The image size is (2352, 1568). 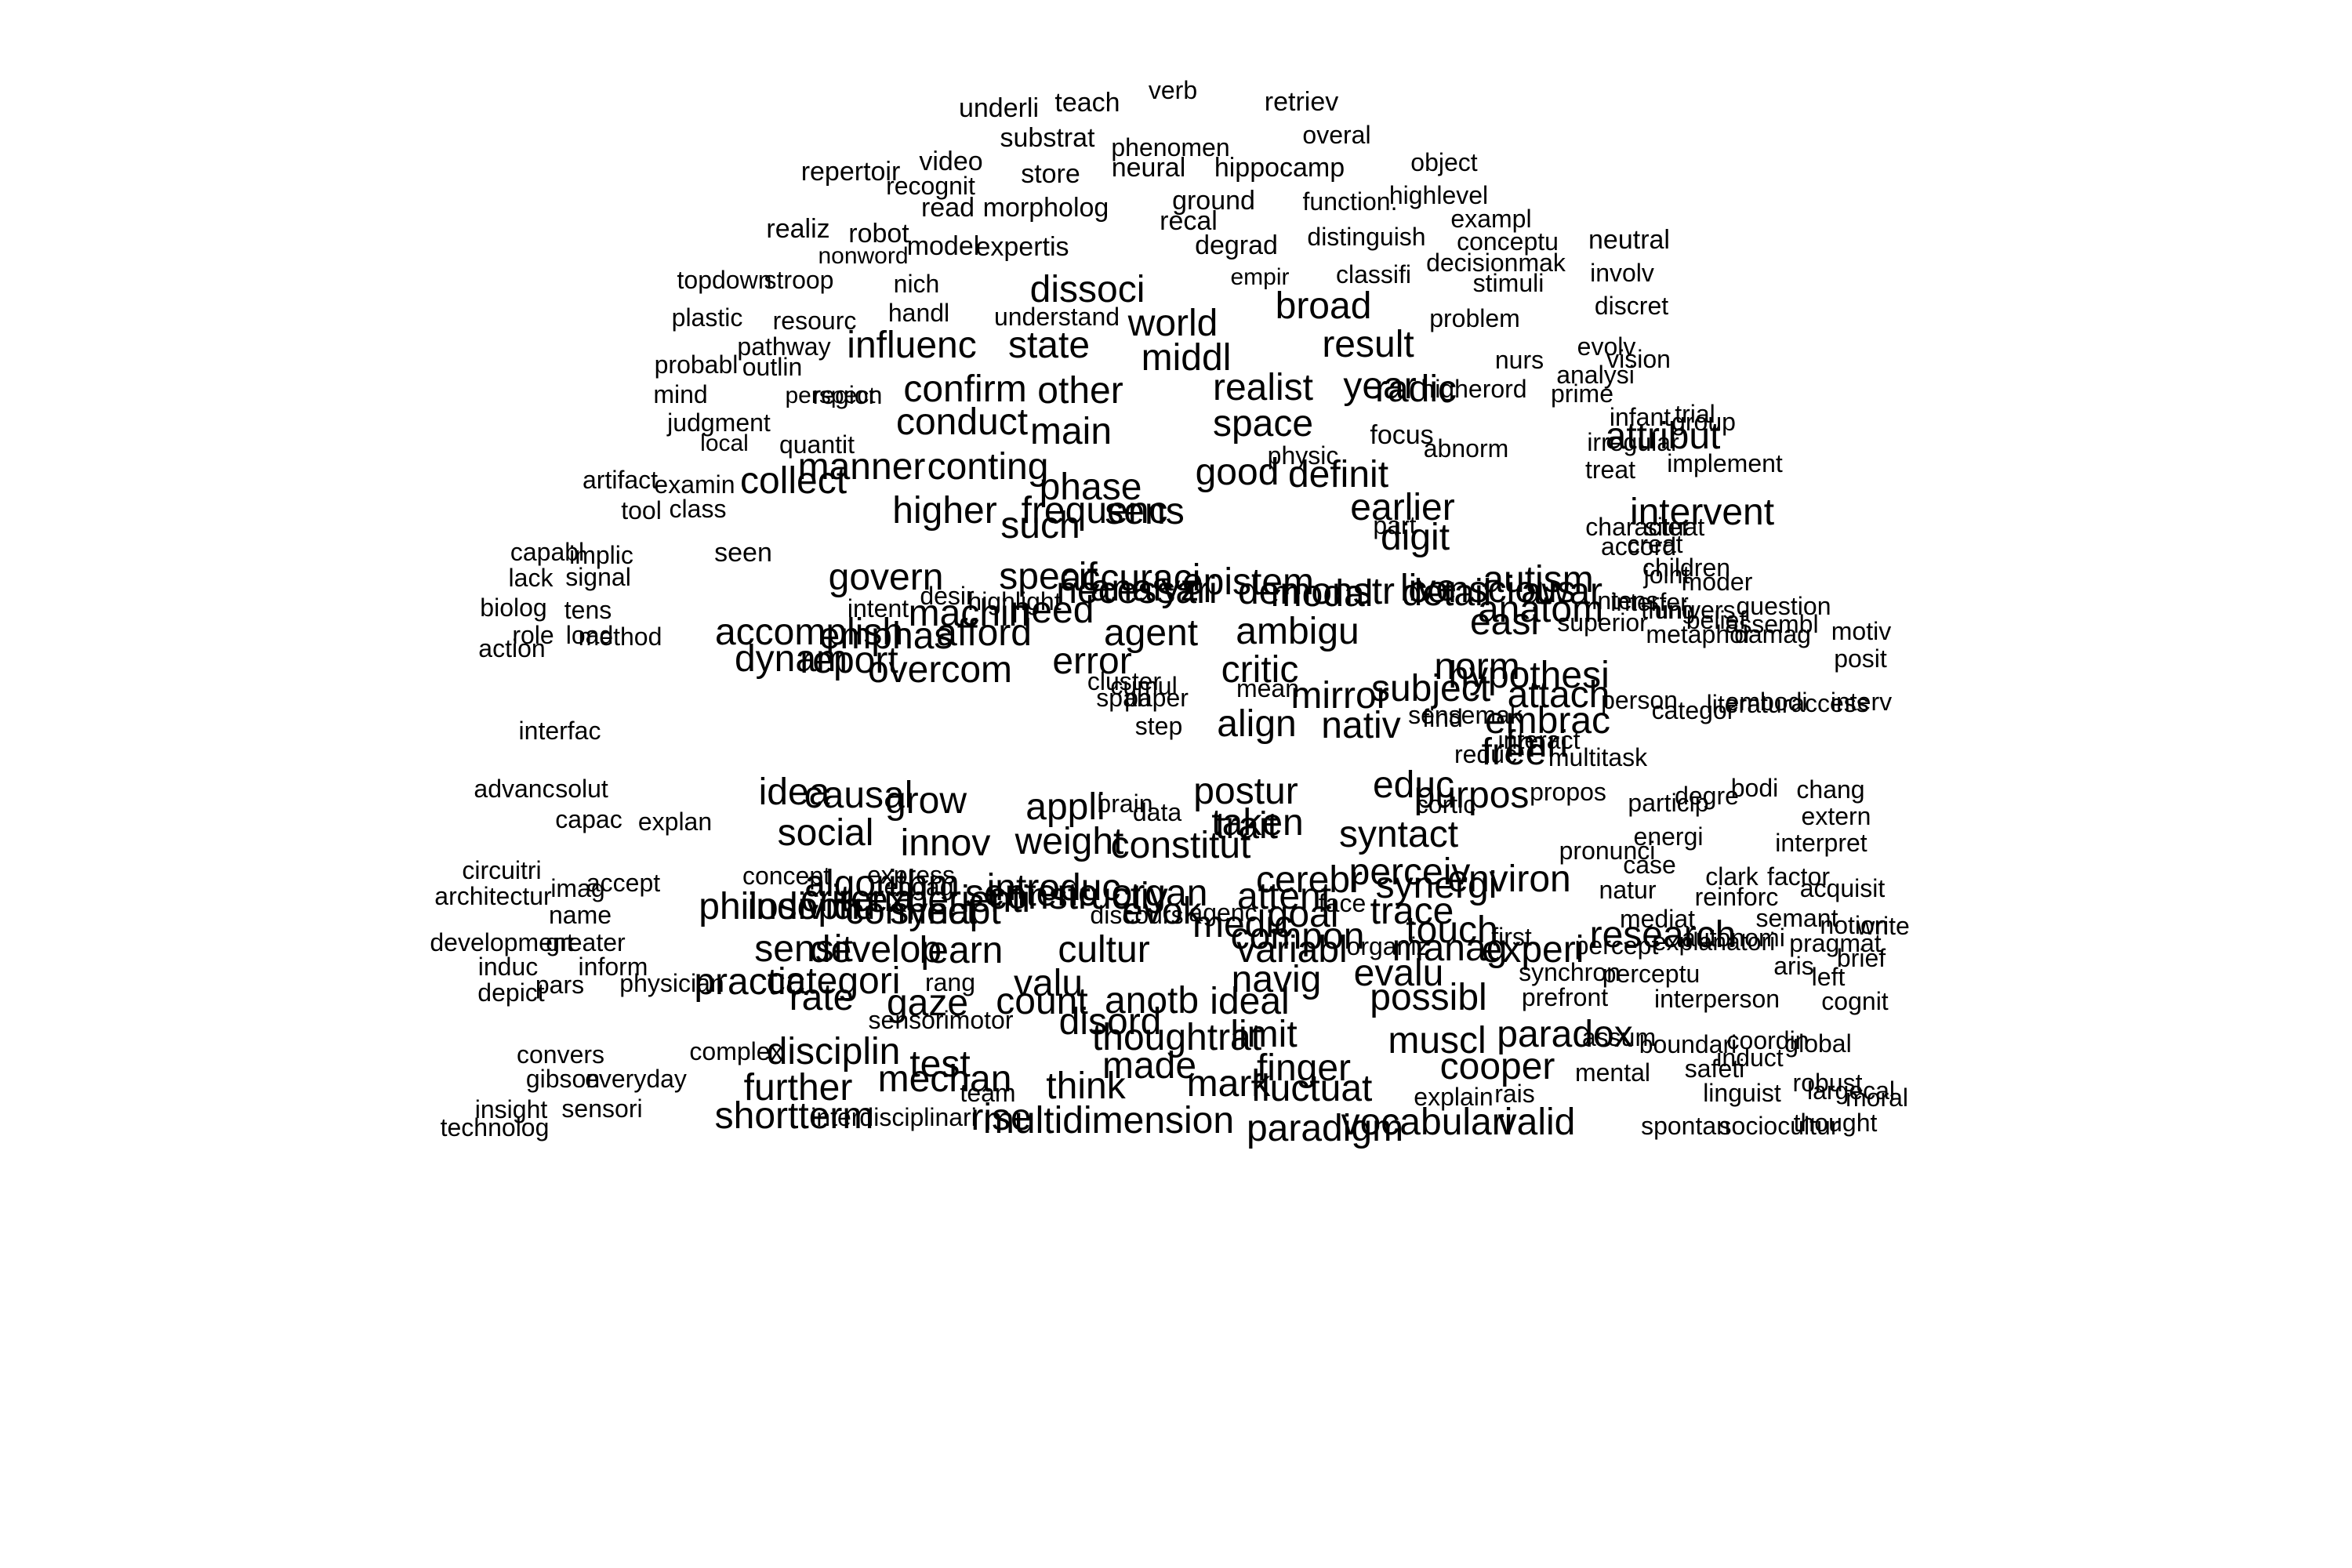 What do you see at coordinates (917, 284) in the screenshot?
I see `cloud-word: nich` at bounding box center [917, 284].